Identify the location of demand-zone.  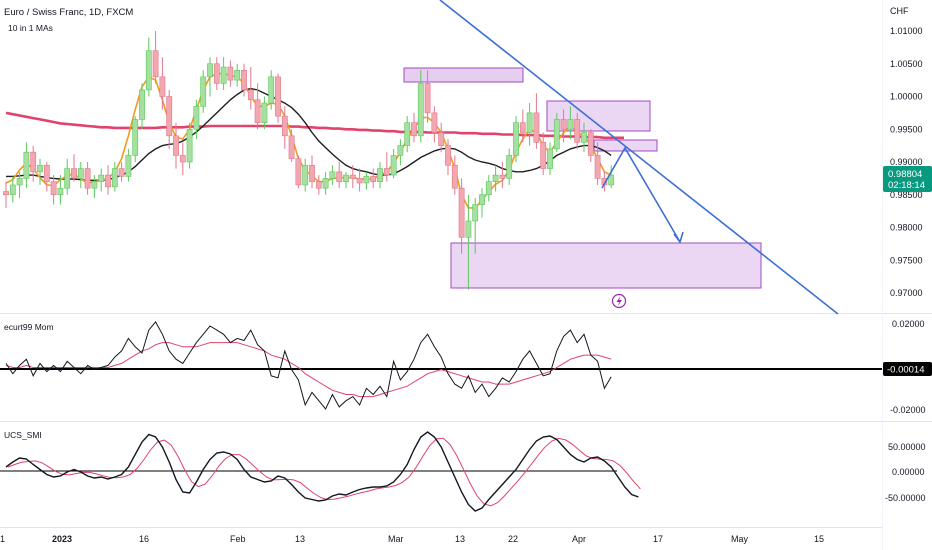
(606, 265).